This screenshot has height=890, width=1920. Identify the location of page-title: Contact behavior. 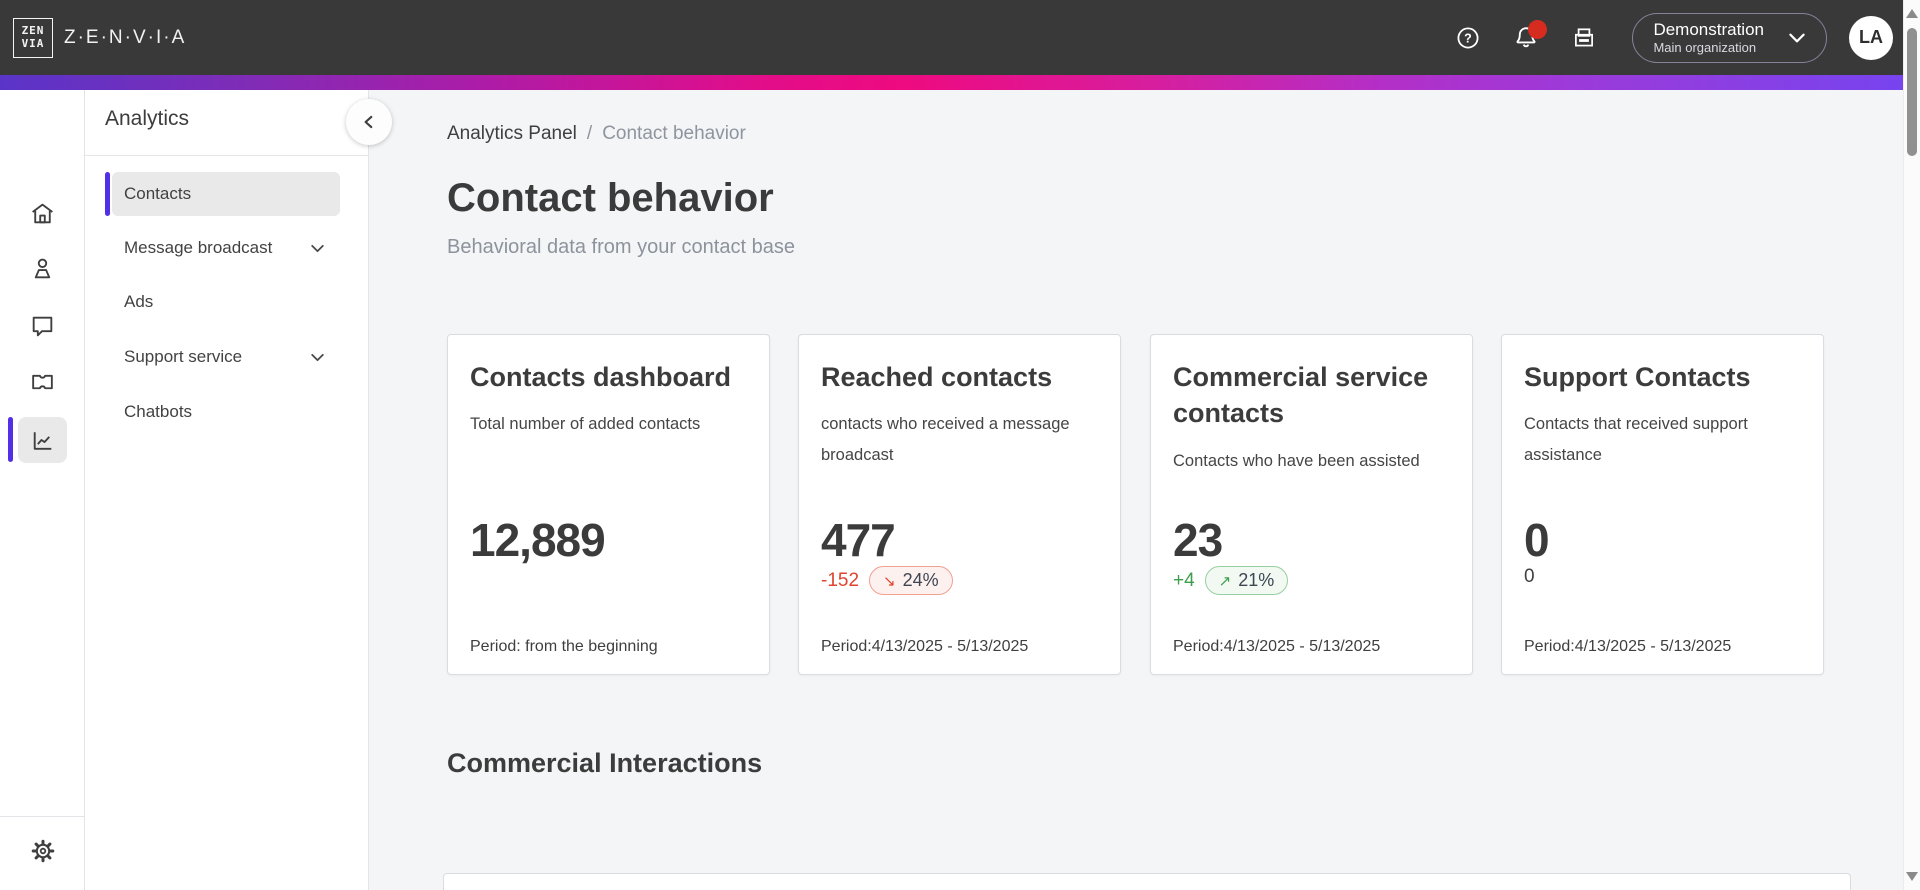
(610, 198).